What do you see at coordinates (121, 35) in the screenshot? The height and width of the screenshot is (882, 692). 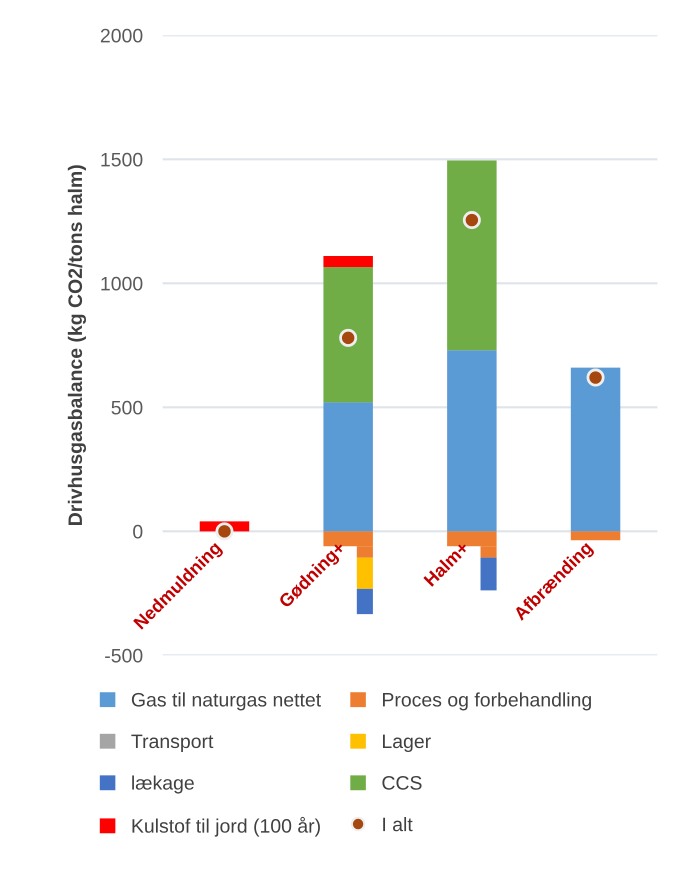 I see `y-tick-label: 2000` at bounding box center [121, 35].